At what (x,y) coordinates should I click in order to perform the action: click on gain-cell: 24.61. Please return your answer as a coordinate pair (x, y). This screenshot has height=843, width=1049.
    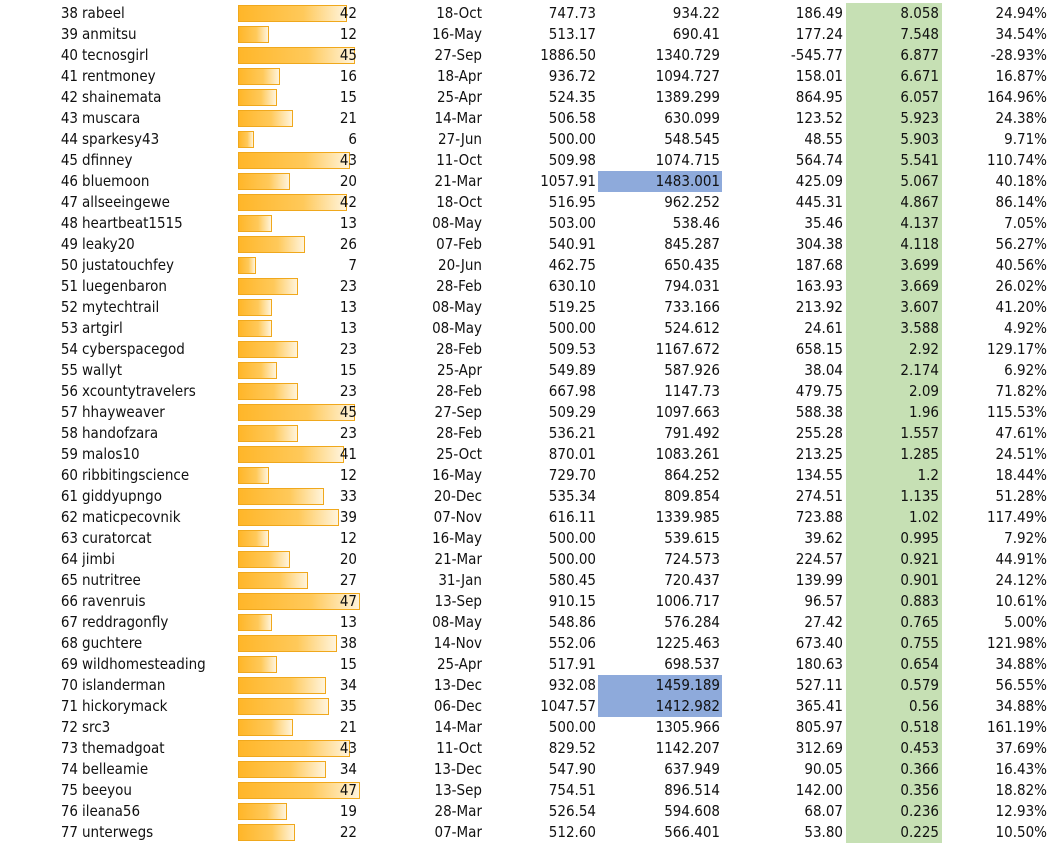
    Looking at the image, I should click on (823, 328).